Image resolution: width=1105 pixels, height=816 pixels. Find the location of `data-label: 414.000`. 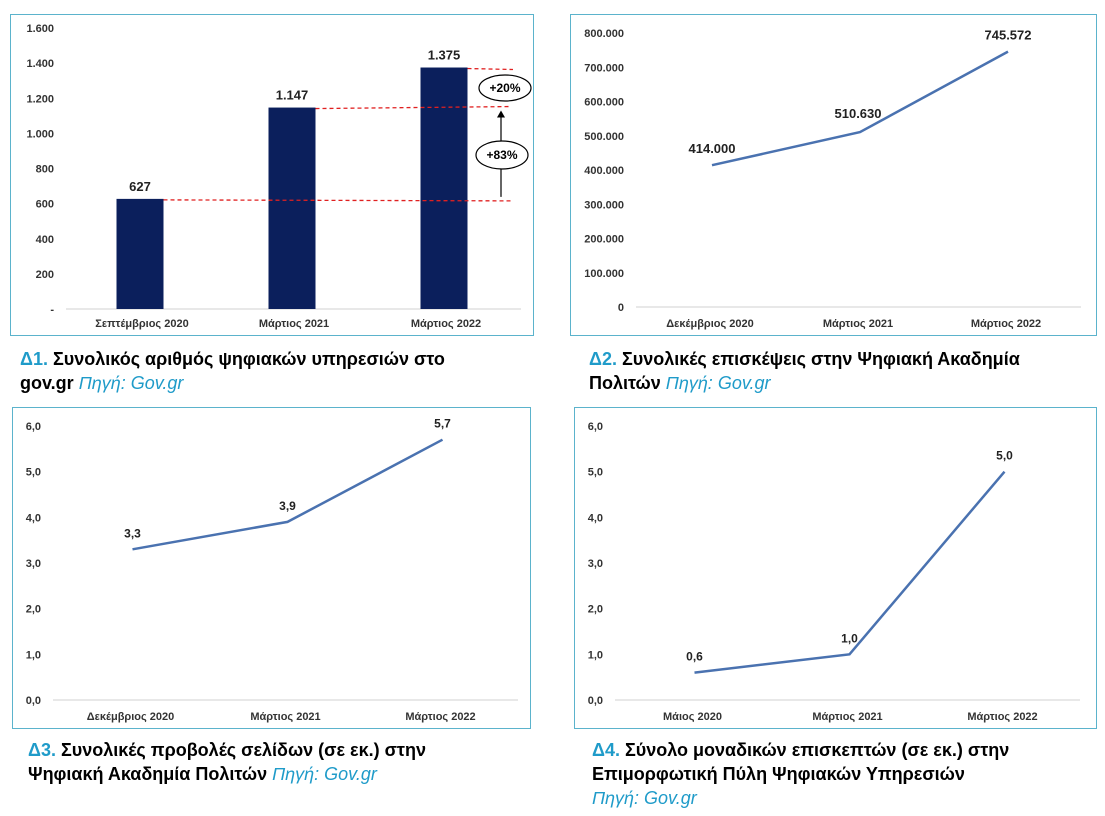

data-label: 414.000 is located at coordinates (712, 148).